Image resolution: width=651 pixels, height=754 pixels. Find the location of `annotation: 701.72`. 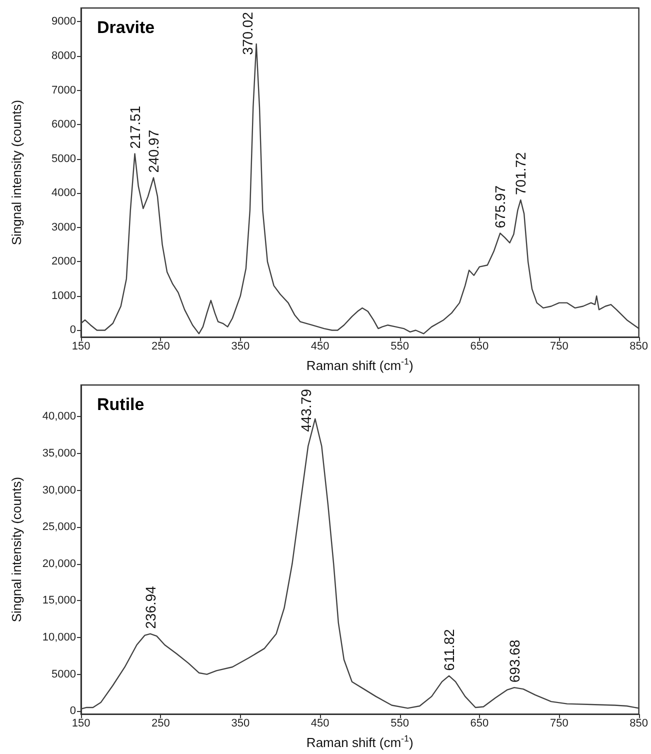

annotation: 701.72 is located at coordinates (520, 173).